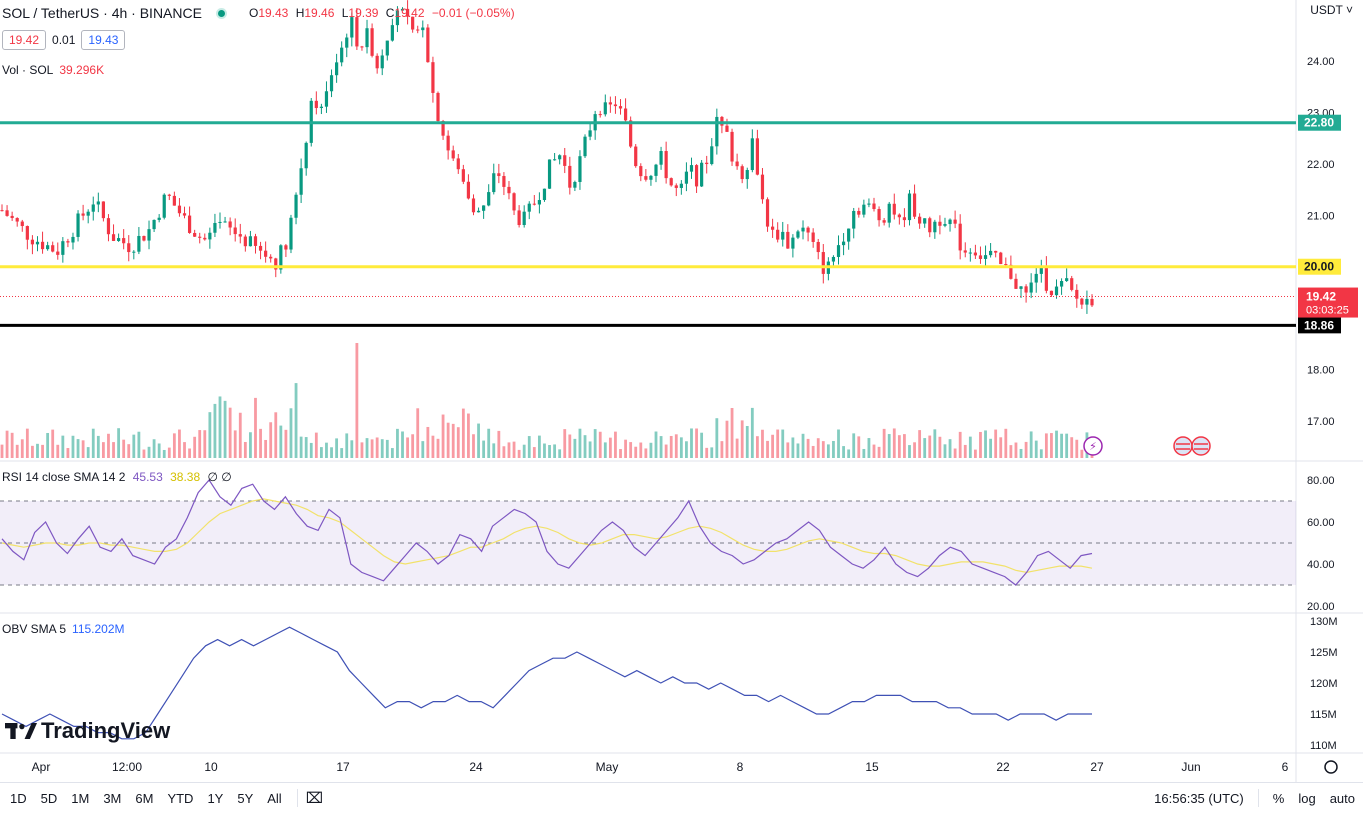  Describe the element at coordinates (215, 798) in the screenshot. I see `range-1y: 1Y` at that location.